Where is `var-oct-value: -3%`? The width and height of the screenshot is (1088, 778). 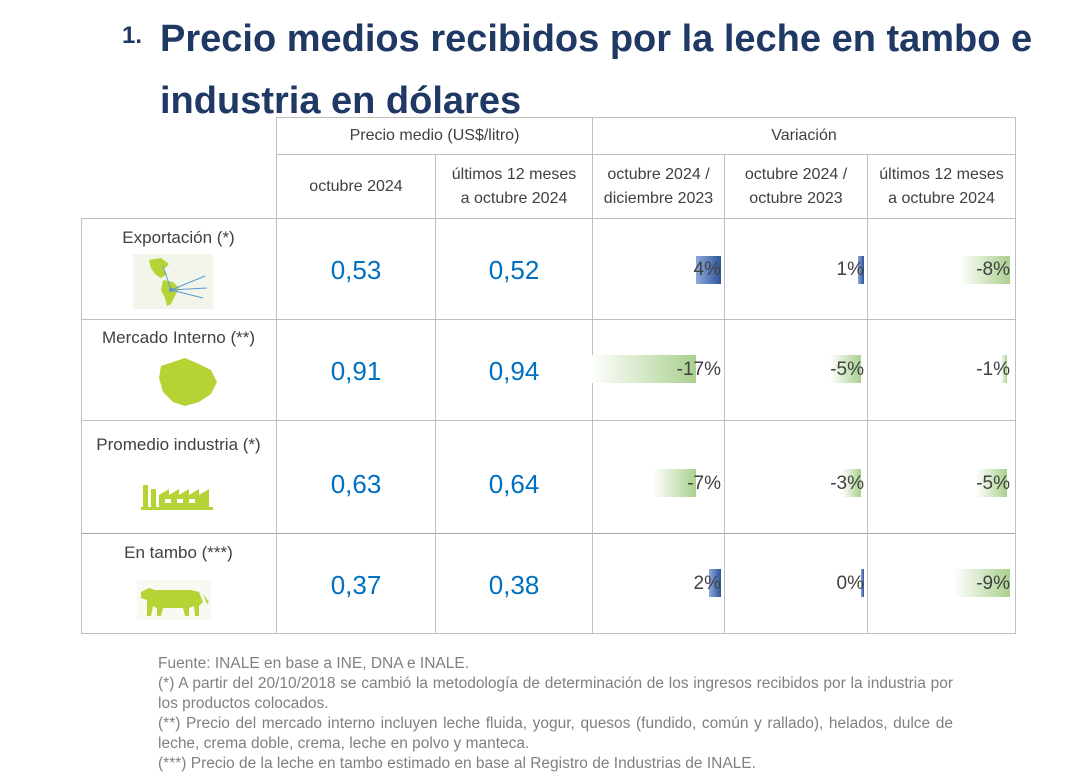 var-oct-value: -3% is located at coordinates (847, 483).